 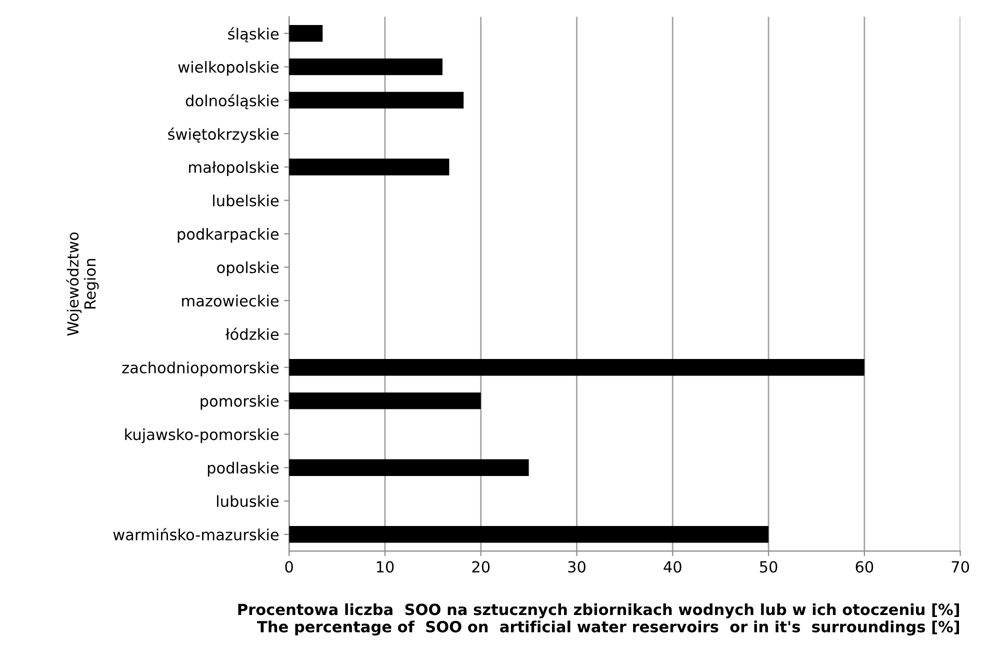 What do you see at coordinates (598, 619) in the screenshot?
I see `x-axis-title: Procentowa liczba SOO na sztucznych zbiornikach wodnych lub w ich otoczeniu [%] The percentage of SOO on artificial water reservoirs or in it's surroundings [%]` at bounding box center [598, 619].